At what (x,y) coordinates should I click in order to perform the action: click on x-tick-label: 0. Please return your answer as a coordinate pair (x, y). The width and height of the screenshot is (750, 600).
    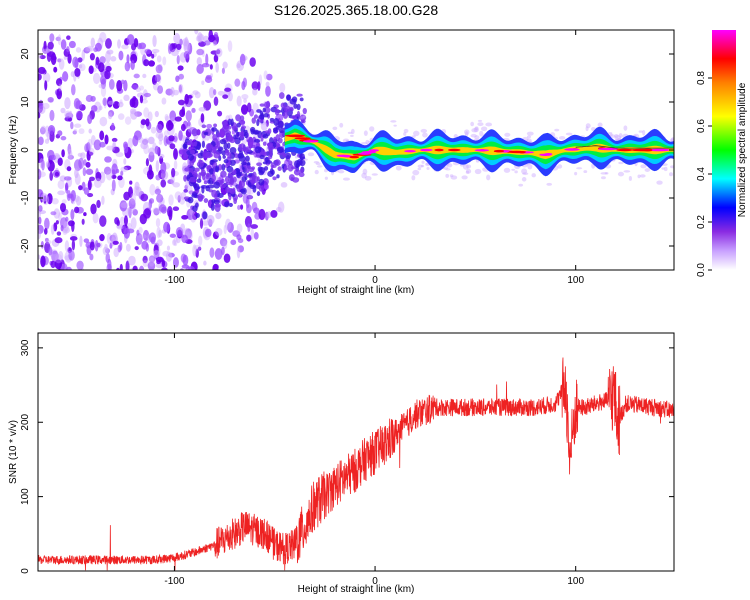
    Looking at the image, I should click on (375, 581).